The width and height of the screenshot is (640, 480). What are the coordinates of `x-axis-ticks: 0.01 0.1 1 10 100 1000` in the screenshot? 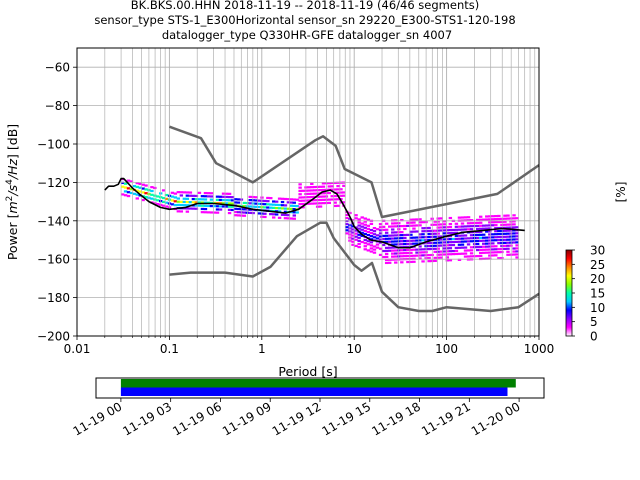 It's located at (309, 346).